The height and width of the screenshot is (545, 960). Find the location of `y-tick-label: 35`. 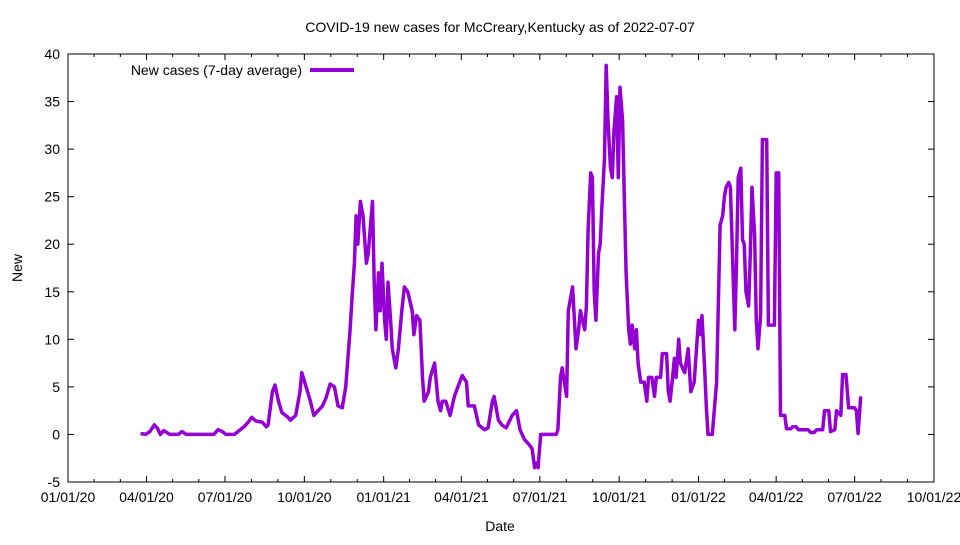

y-tick-label: 35 is located at coordinates (52, 102).